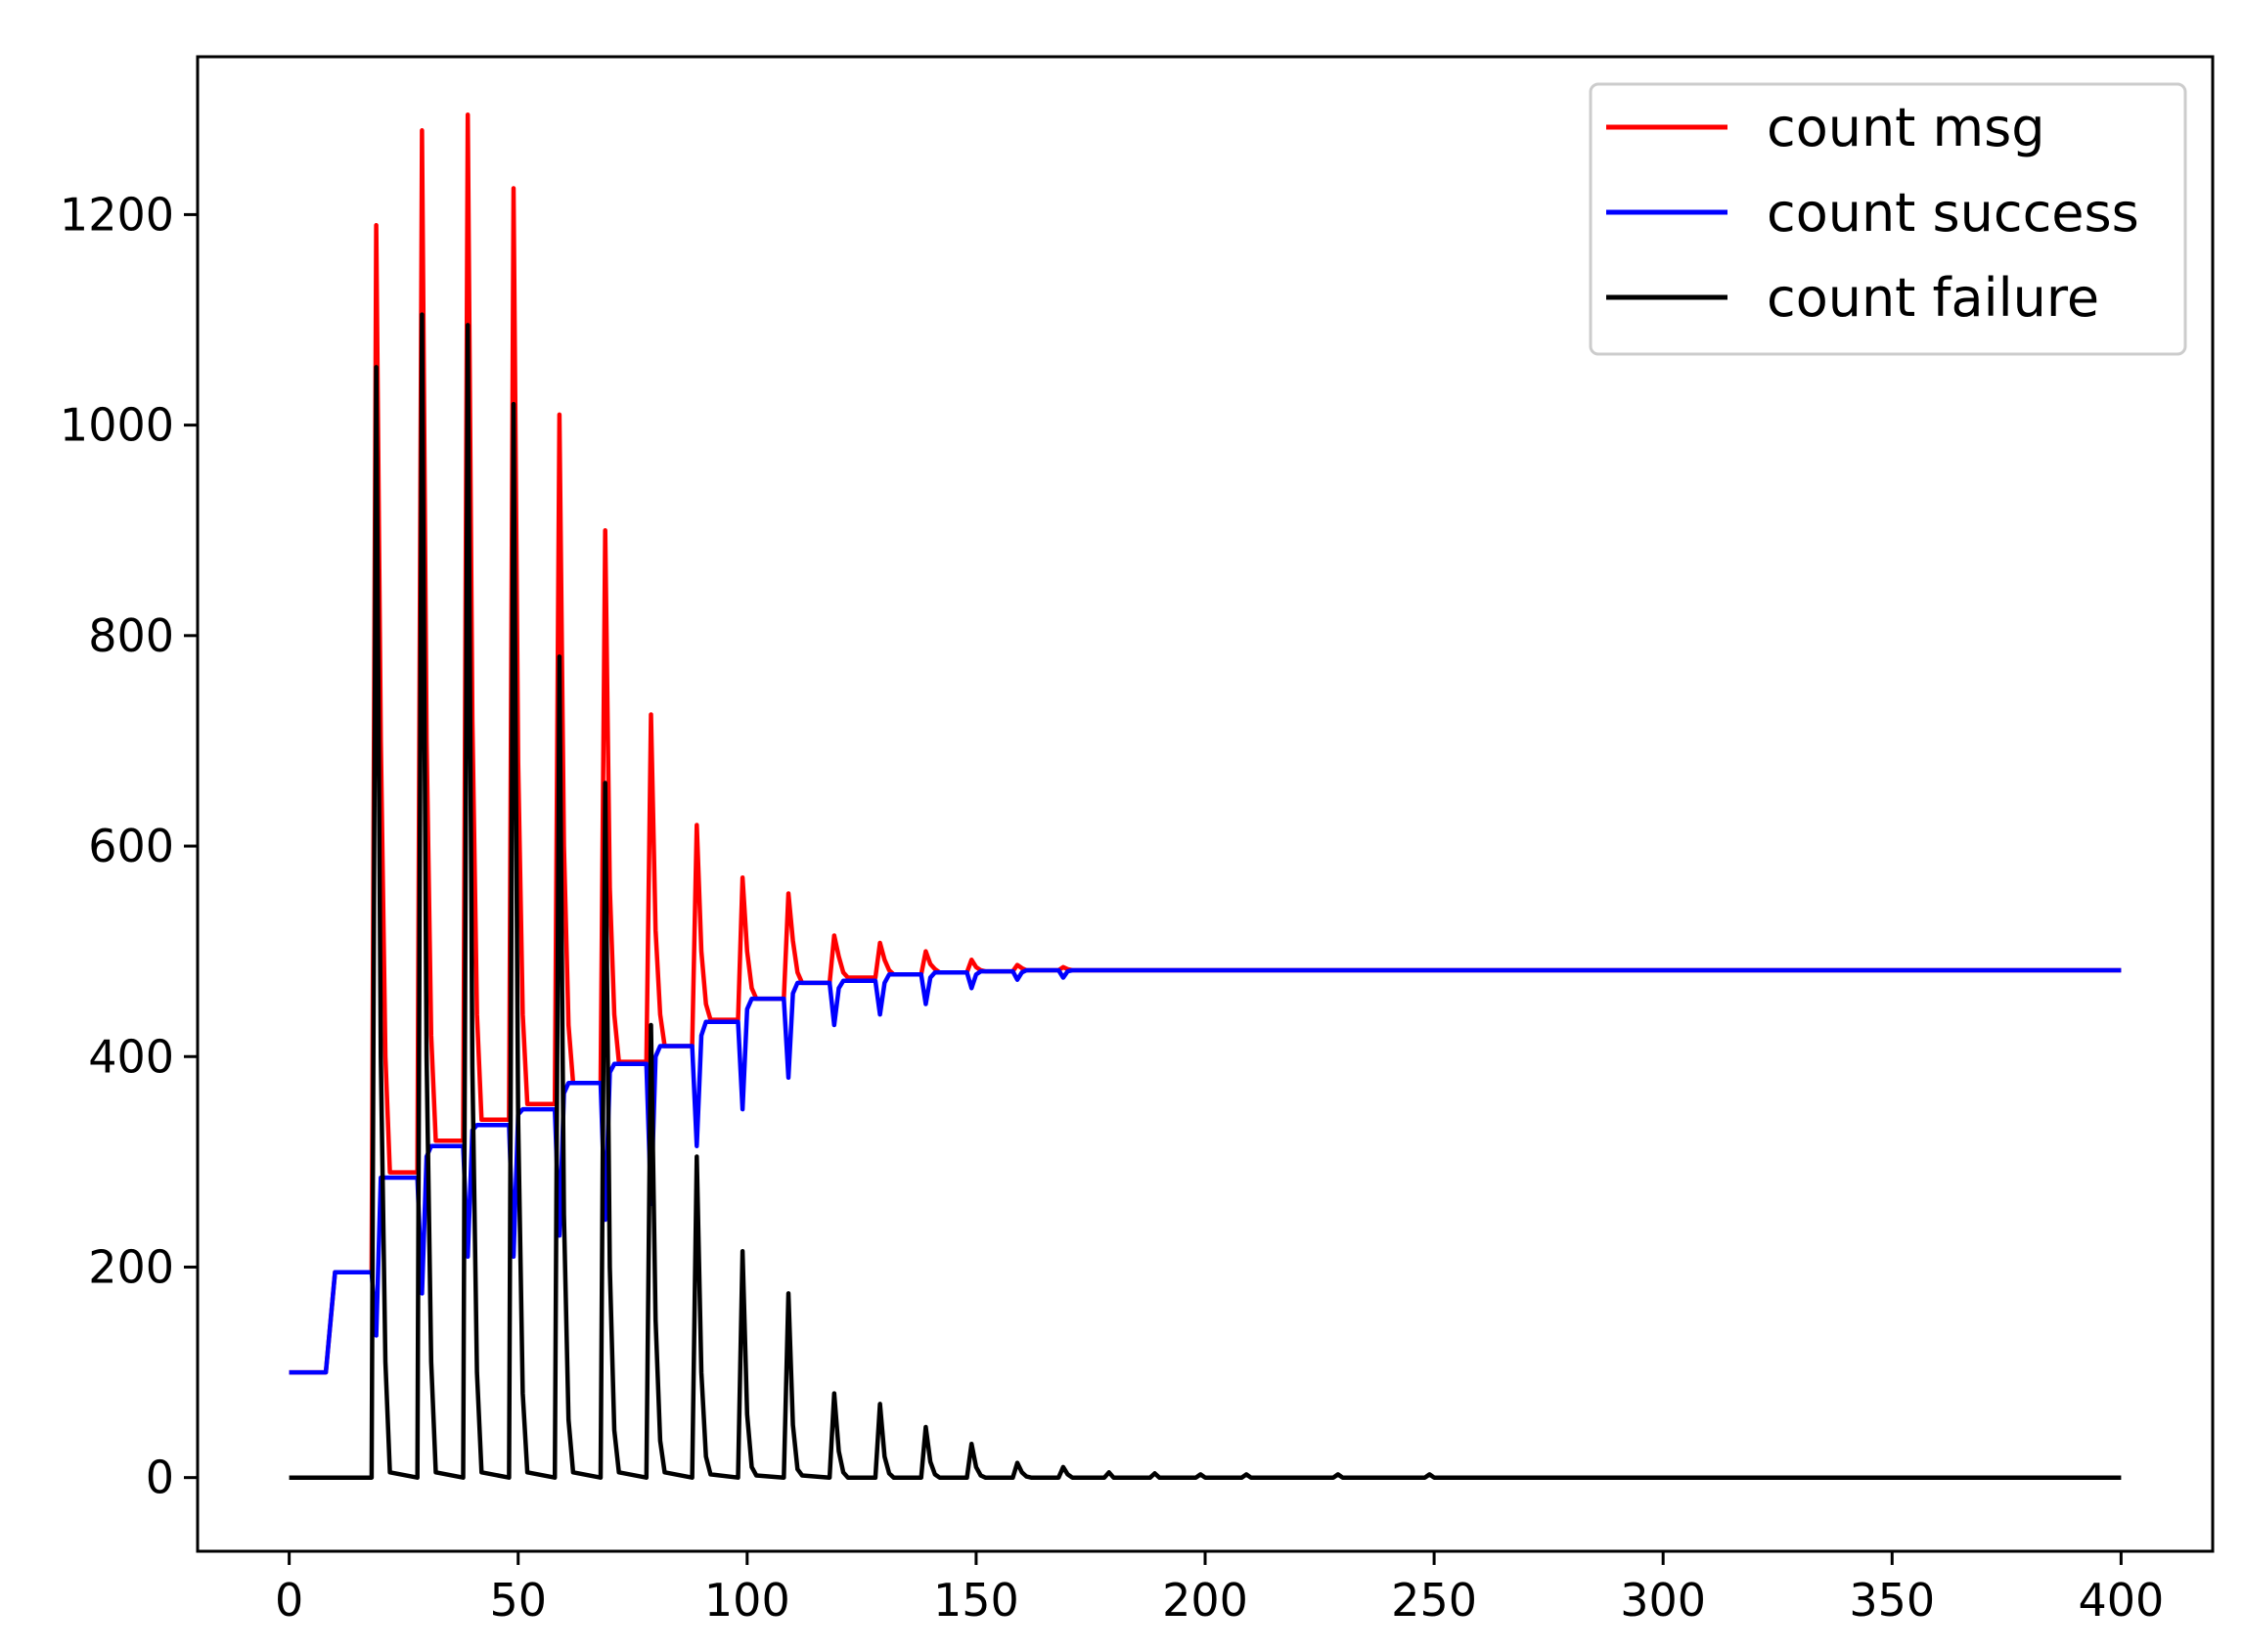 The image size is (2243, 1652). I want to click on y-axis: 0 200 400 600 800 1000 1200, so click(129, 846).